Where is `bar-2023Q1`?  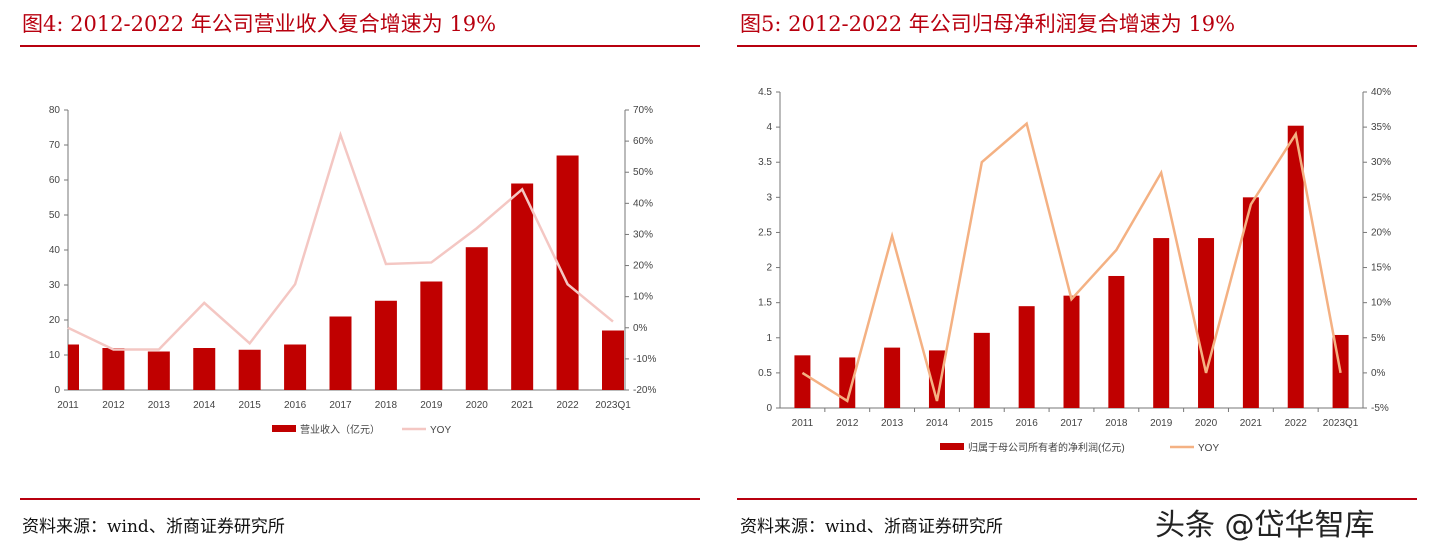 bar-2023Q1 is located at coordinates (613, 360).